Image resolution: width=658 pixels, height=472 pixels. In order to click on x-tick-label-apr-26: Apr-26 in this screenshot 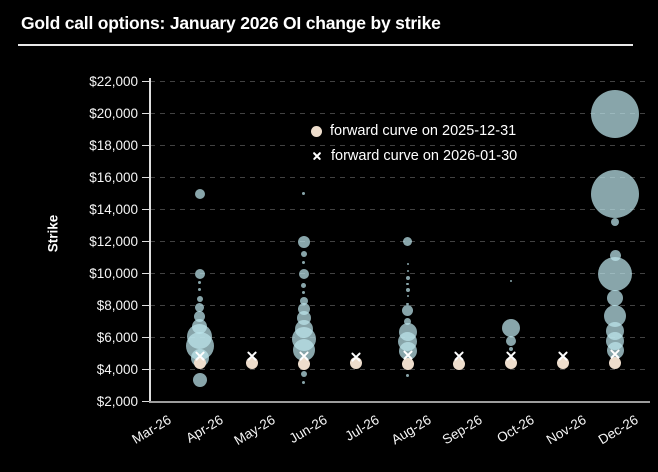, I will do `click(204, 429)`.